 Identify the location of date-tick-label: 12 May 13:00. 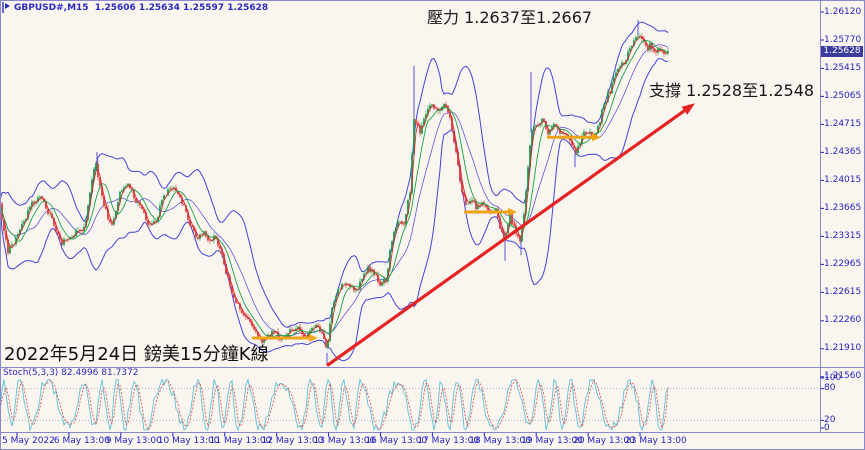
(292, 441).